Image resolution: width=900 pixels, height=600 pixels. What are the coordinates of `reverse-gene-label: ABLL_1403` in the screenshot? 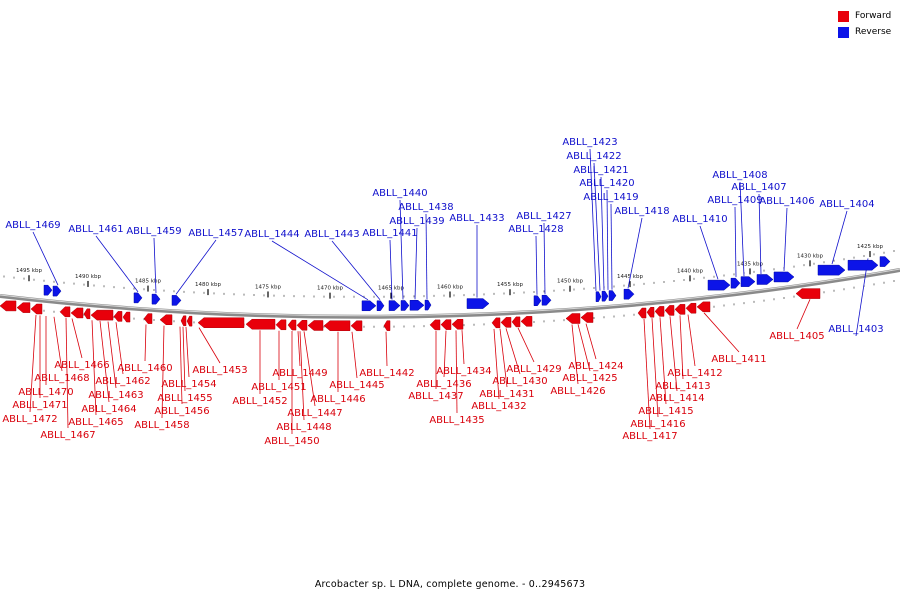 It's located at (855, 329).